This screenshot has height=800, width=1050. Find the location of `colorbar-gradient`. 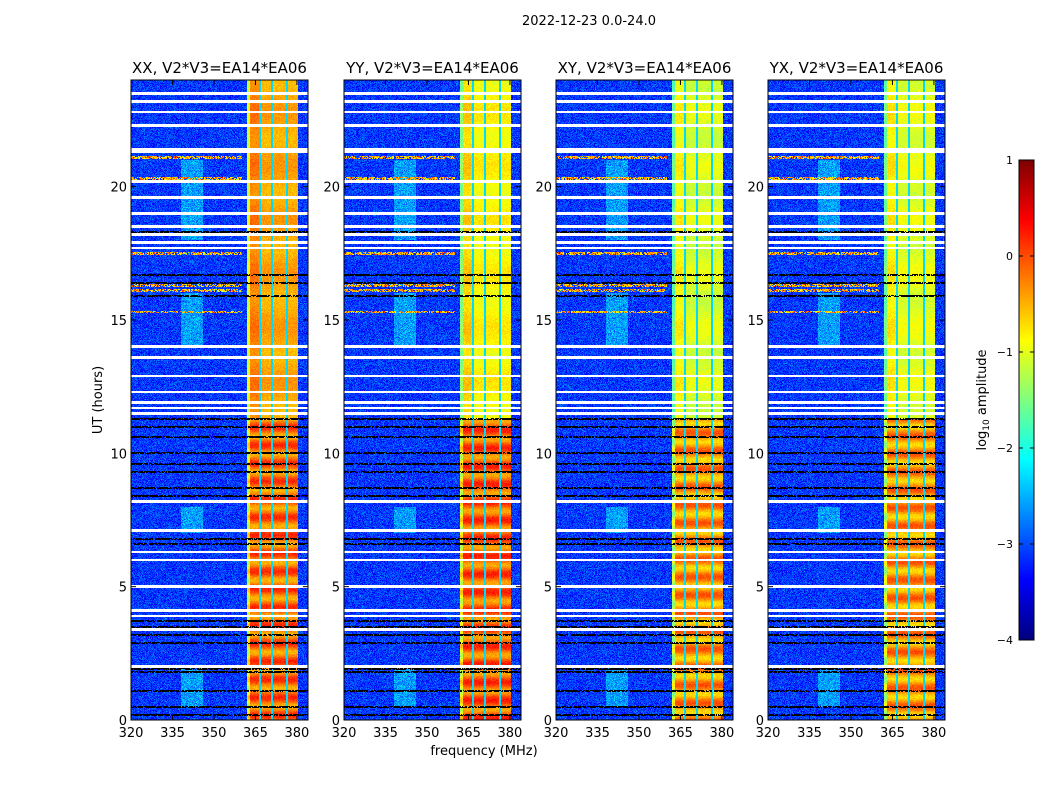

colorbar-gradient is located at coordinates (1026, 400).